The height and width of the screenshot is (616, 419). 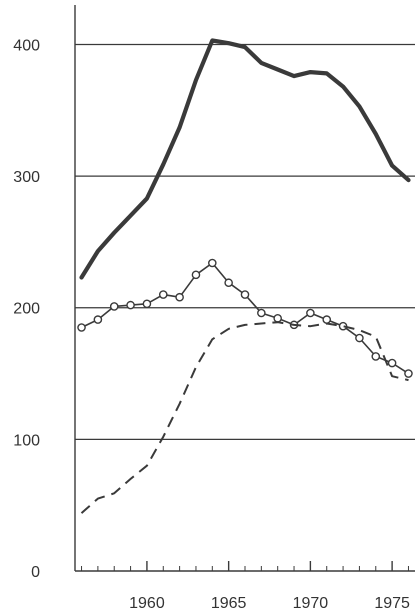 I want to click on marker-point-1976, so click(x=408, y=373).